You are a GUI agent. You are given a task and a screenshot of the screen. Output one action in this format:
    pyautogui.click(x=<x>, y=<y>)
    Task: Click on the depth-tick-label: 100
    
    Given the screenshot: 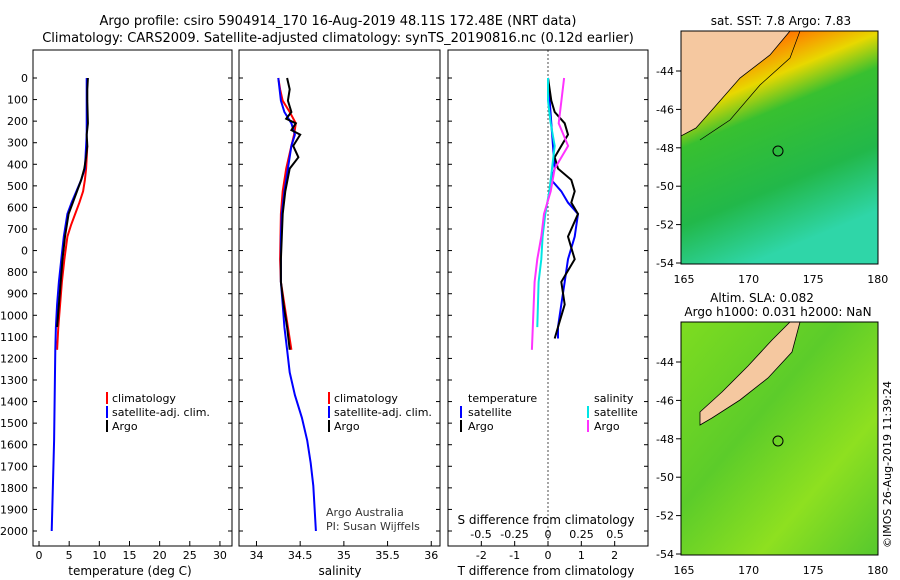 What is the action you would take?
    pyautogui.click(x=17, y=100)
    